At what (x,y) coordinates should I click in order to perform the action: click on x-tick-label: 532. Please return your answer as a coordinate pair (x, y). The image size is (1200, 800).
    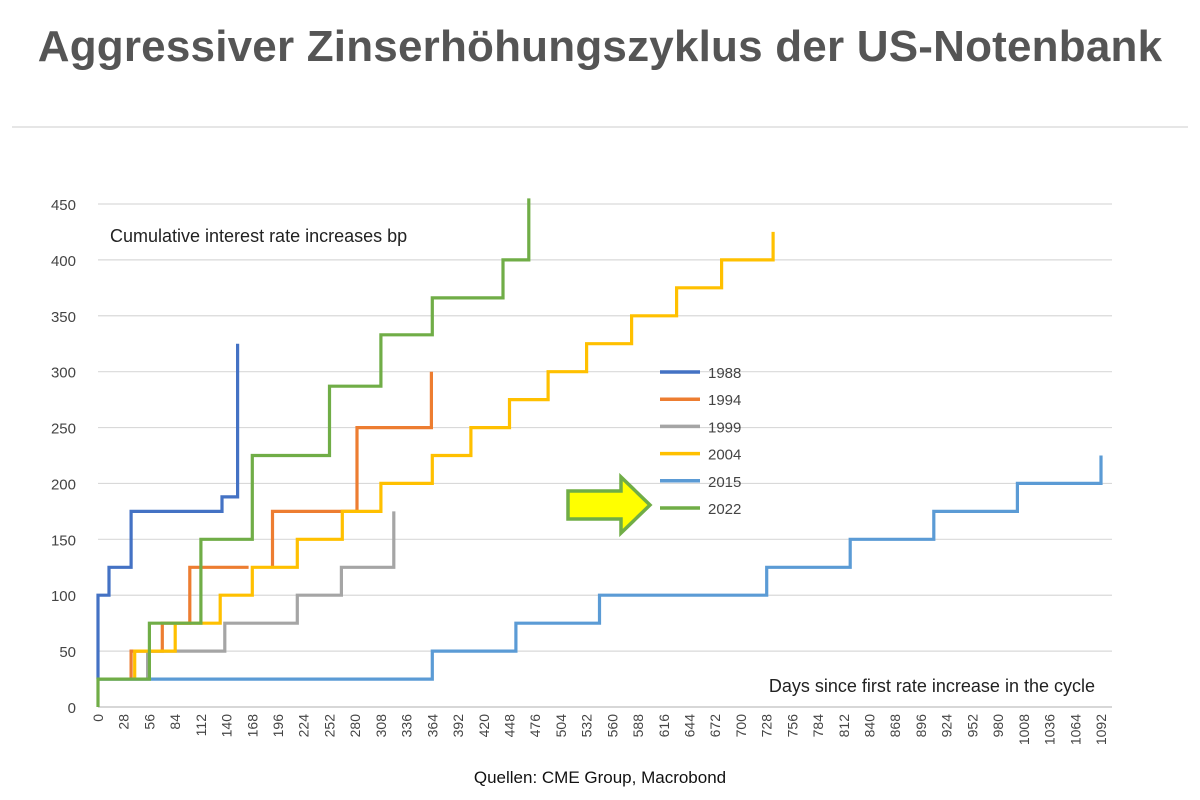
    Looking at the image, I should click on (587, 726).